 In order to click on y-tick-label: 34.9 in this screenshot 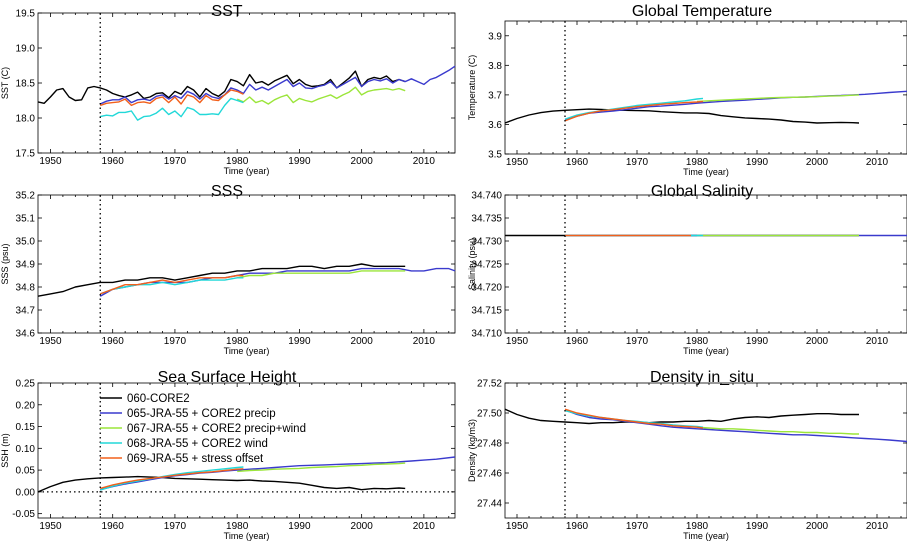, I will do `click(26, 265)`.